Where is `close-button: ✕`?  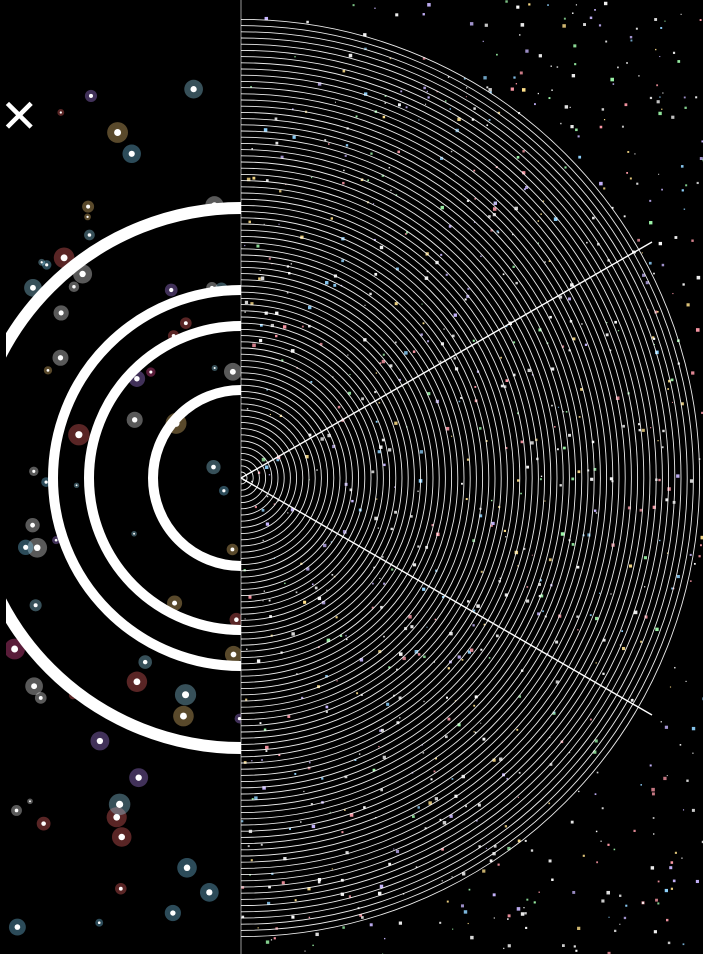 close-button: ✕ is located at coordinates (19, 116).